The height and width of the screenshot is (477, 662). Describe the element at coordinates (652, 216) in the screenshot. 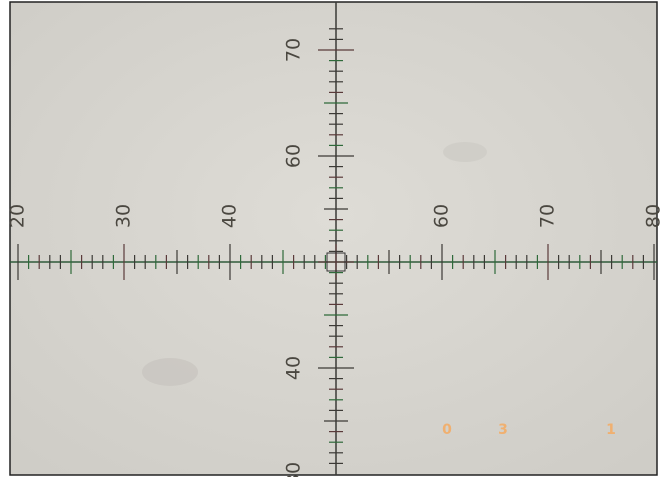

I see `horizontal-scale-label: 80` at that location.